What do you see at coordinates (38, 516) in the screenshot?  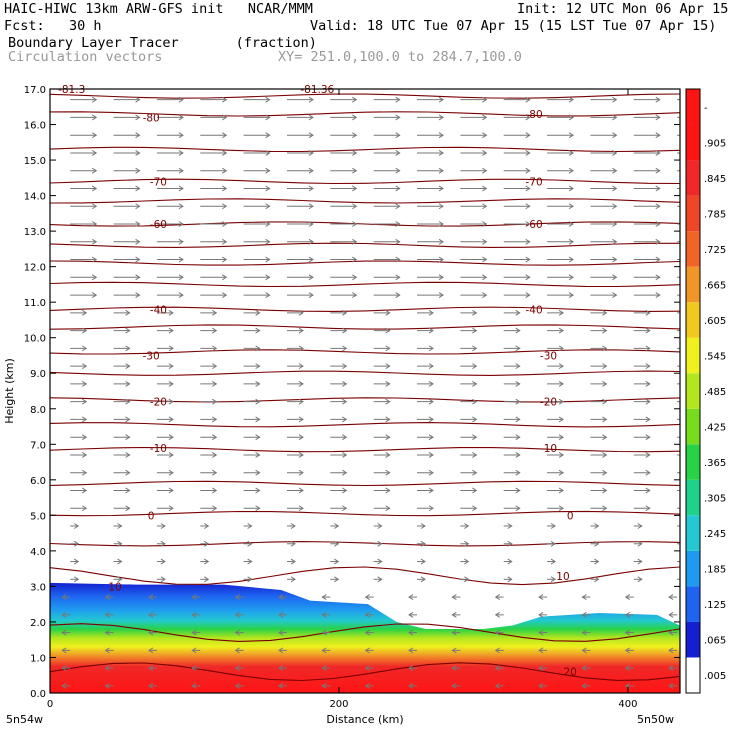 I see `y-tick-label: 5.0` at bounding box center [38, 516].